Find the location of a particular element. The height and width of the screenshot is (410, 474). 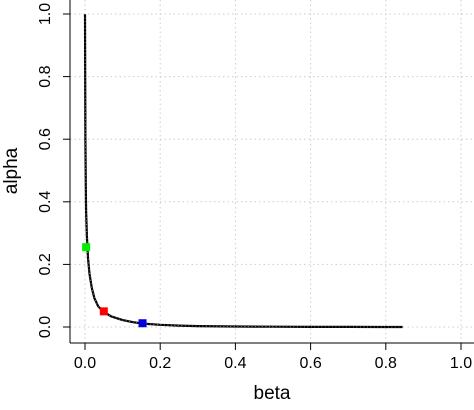

y-tick-label-4: 0.8 is located at coordinates (45, 76).